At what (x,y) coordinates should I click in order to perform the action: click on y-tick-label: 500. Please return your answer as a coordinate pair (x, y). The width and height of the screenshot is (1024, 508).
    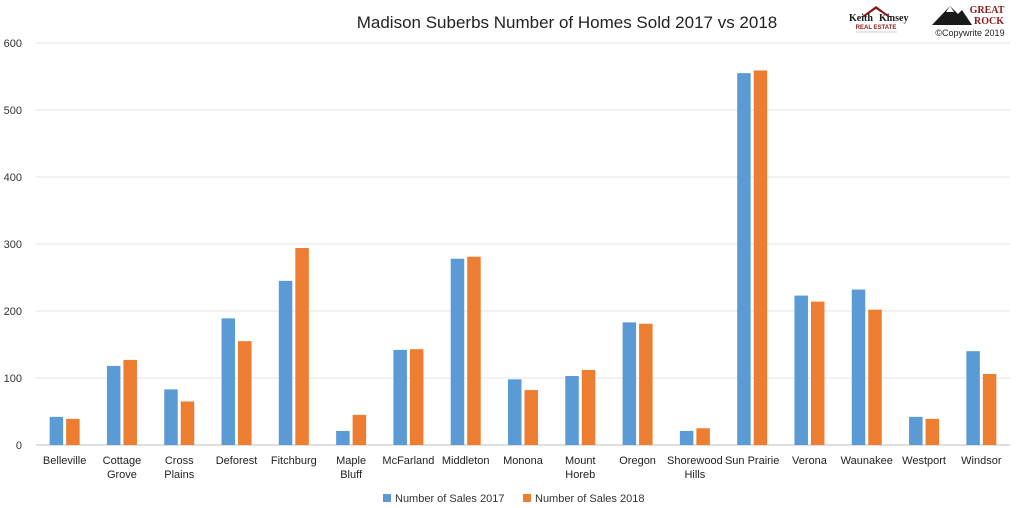
    Looking at the image, I should click on (13, 111).